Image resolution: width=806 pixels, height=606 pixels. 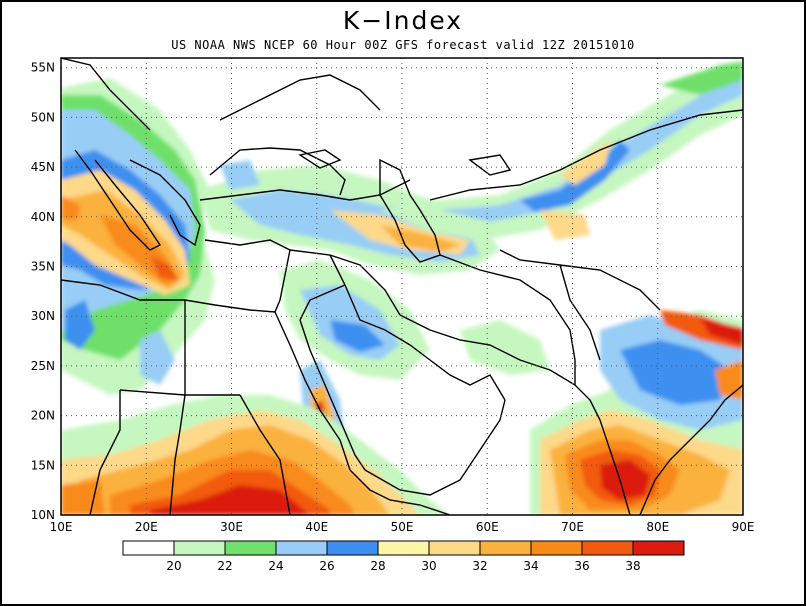 What do you see at coordinates (326, 566) in the screenshot?
I see `legend-label: 26` at bounding box center [326, 566].